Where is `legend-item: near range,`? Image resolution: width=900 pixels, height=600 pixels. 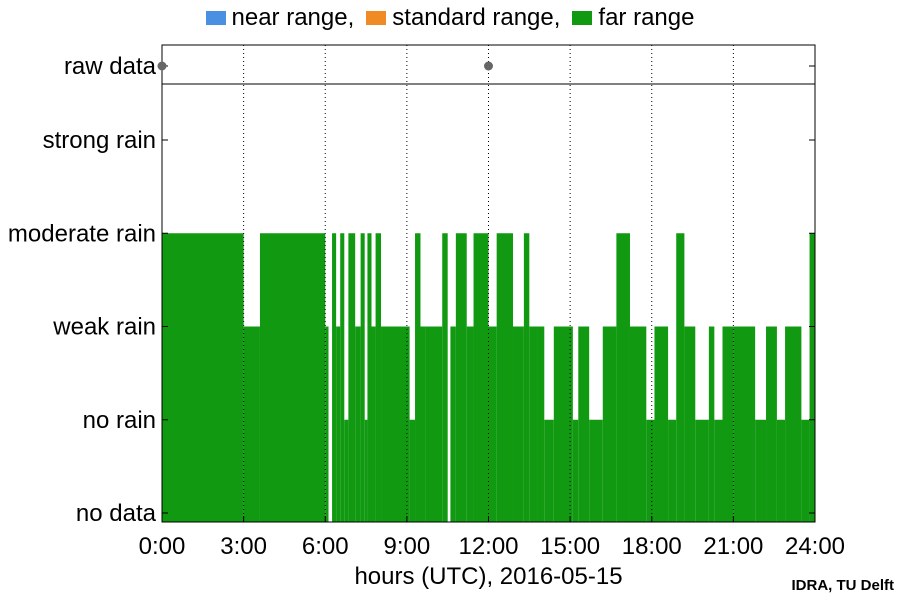 legend-item: near range, is located at coordinates (280, 18).